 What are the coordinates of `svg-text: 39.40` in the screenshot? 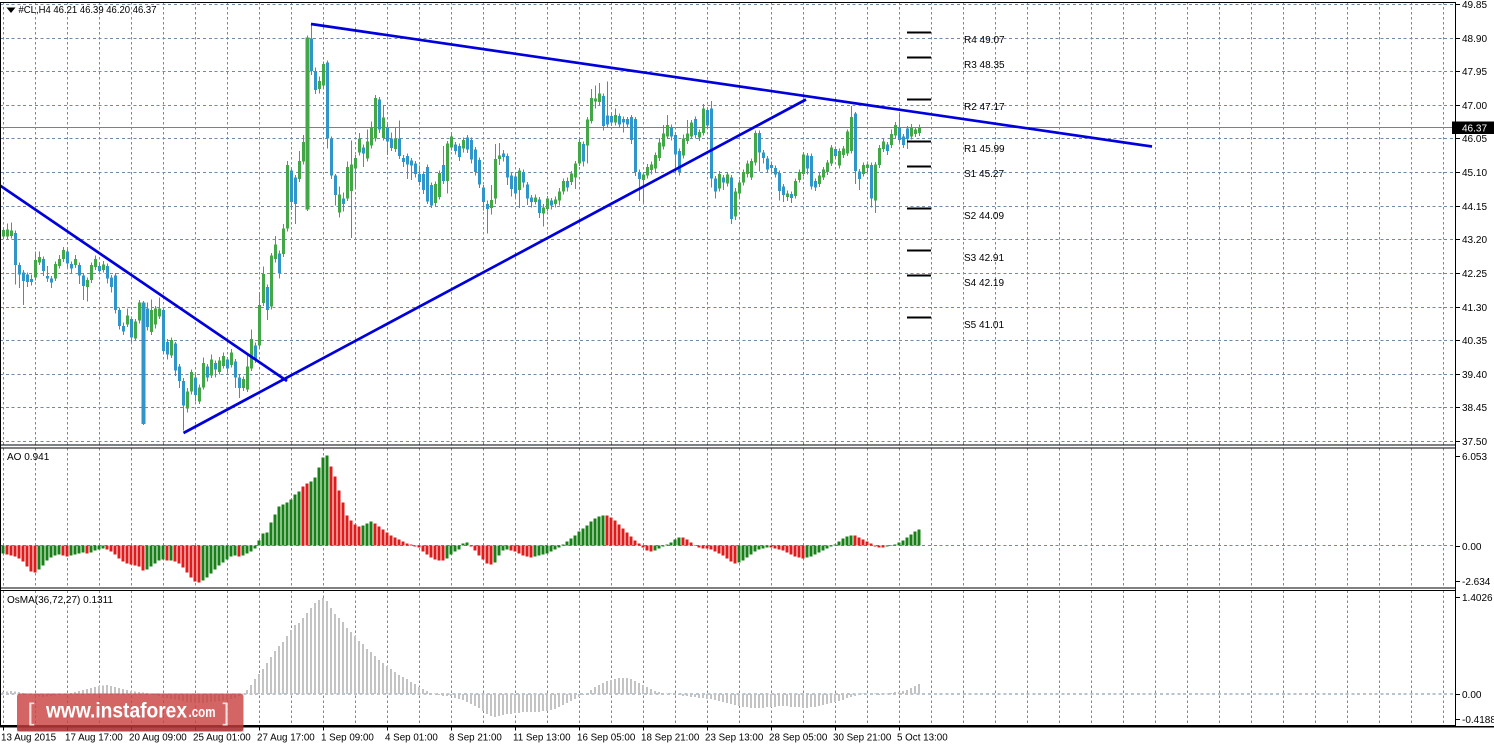 It's located at (1474, 375).